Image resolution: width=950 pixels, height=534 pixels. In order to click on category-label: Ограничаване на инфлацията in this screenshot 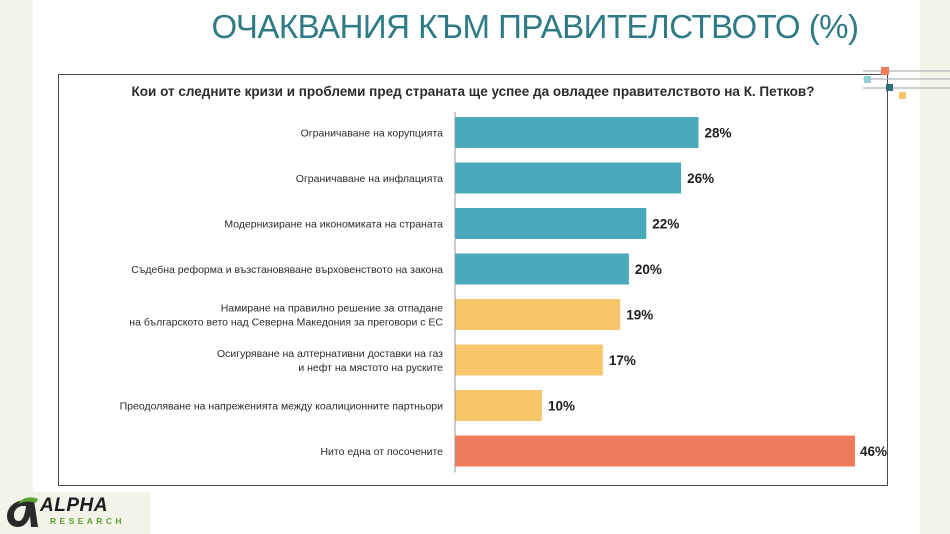, I will do `click(369, 179)`.